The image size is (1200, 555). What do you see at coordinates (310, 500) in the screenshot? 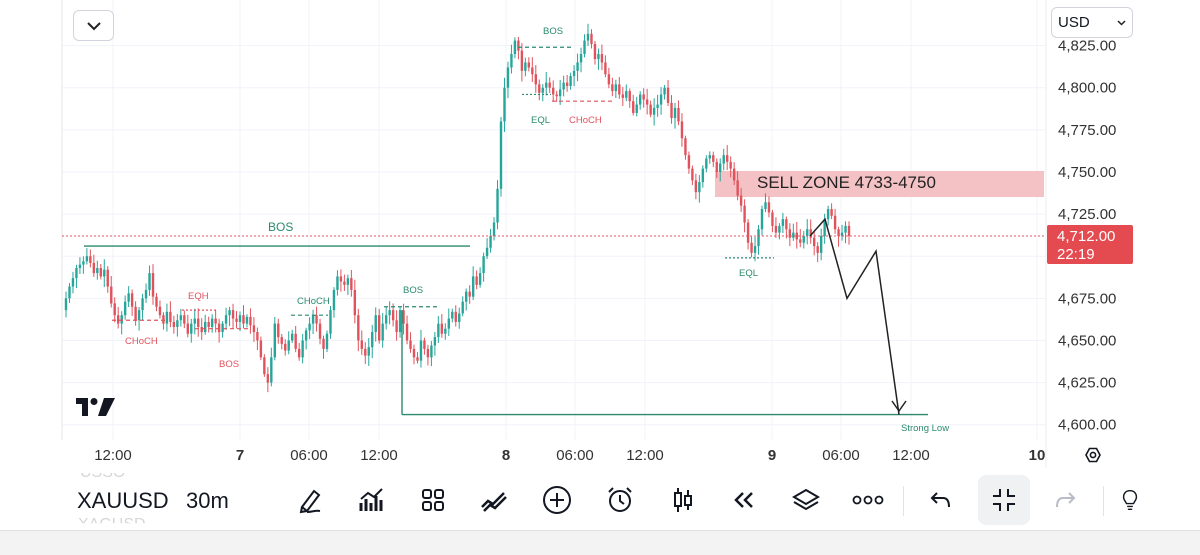
I see `brush-tool-button` at bounding box center [310, 500].